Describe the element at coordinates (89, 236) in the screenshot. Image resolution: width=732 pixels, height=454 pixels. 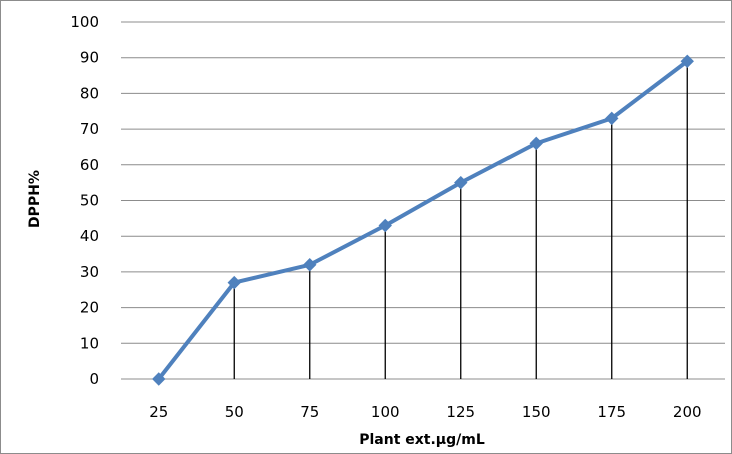
I see `y-tick-label-40: 40` at that location.